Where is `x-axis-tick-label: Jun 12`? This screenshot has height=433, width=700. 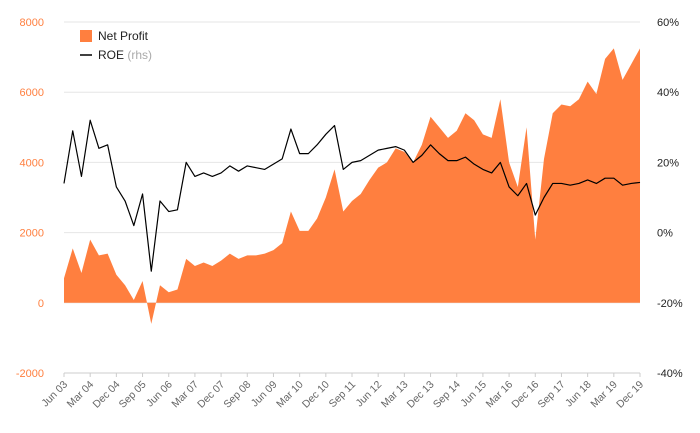
x-axis-tick-label: Jun 12 is located at coordinates (369, 394).